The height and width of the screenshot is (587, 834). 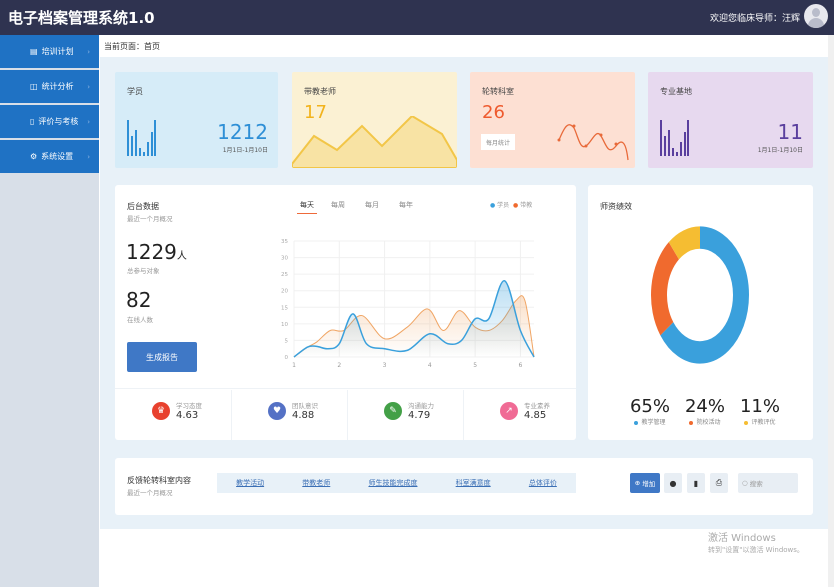 I want to click on card-departments: 轮转科室 26 每月统计, so click(x=552, y=120).